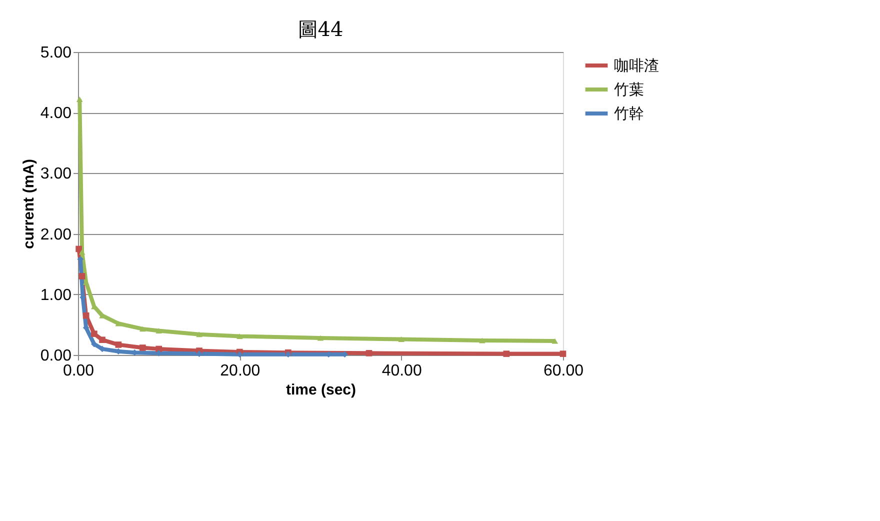  What do you see at coordinates (629, 89) in the screenshot?
I see `legend-label: 竹葉` at bounding box center [629, 89].